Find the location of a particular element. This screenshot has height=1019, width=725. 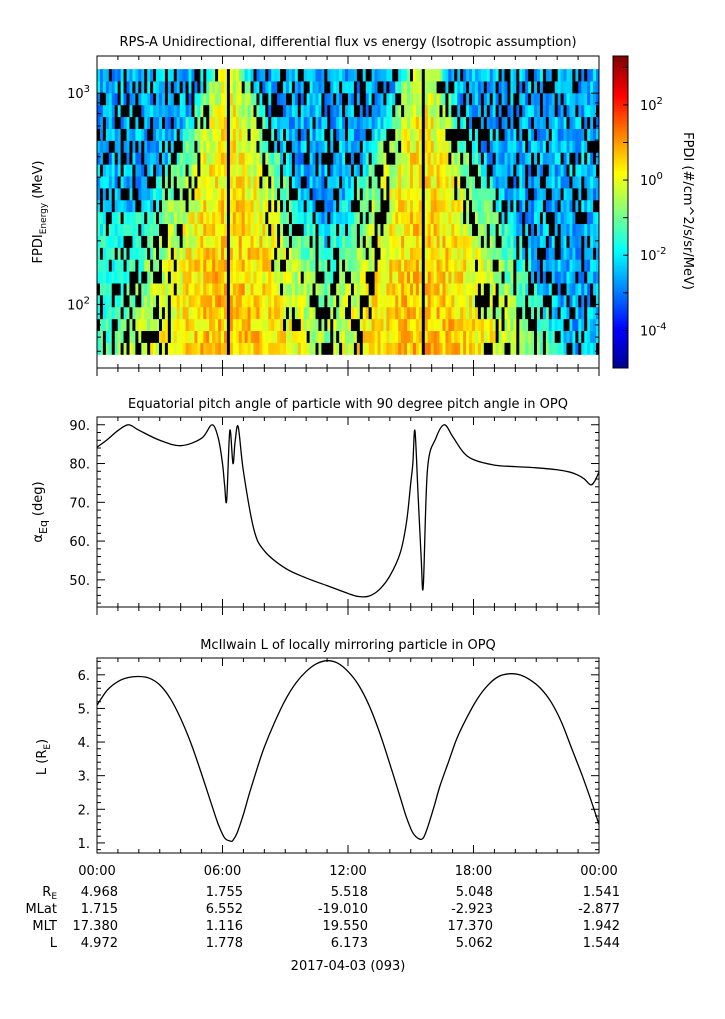

ephemeris-value: 1.942 is located at coordinates (601, 926).